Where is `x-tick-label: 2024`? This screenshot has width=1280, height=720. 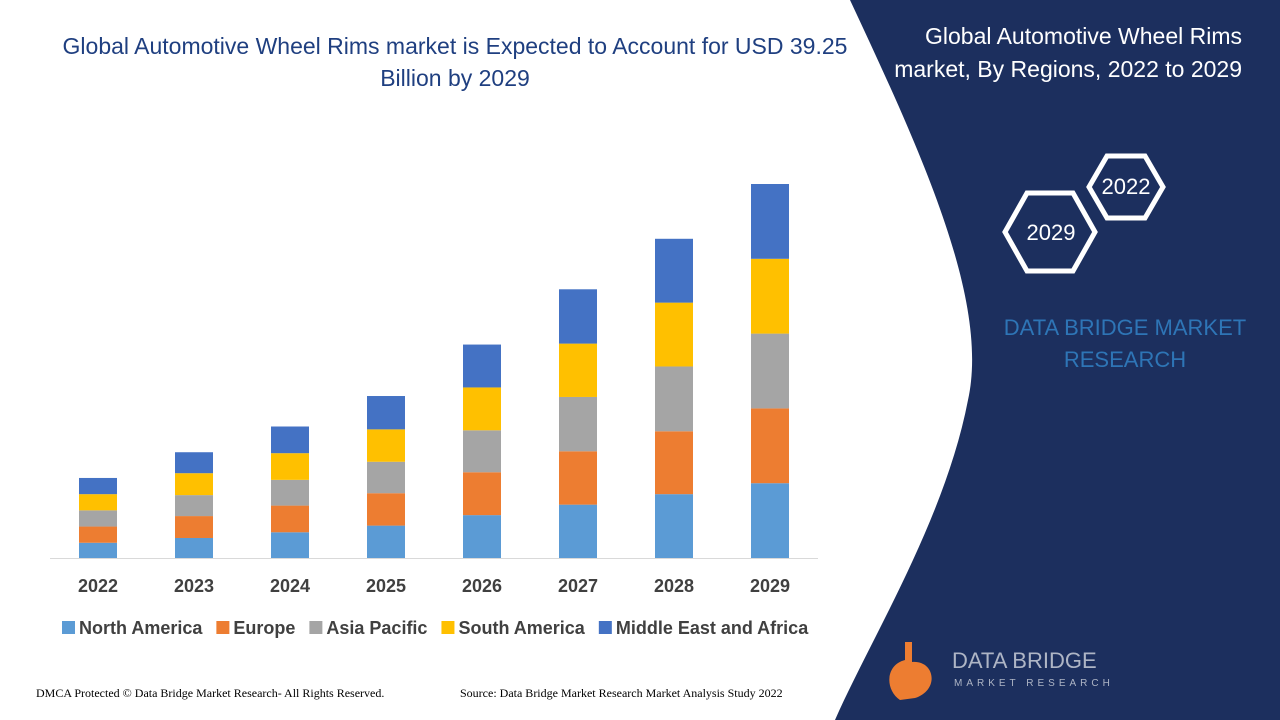
x-tick-label: 2024 is located at coordinates (290, 586).